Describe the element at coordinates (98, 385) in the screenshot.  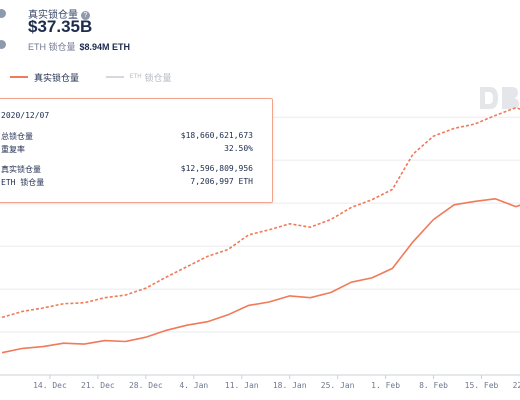
I see `x-tick-label: 21. Dec` at that location.